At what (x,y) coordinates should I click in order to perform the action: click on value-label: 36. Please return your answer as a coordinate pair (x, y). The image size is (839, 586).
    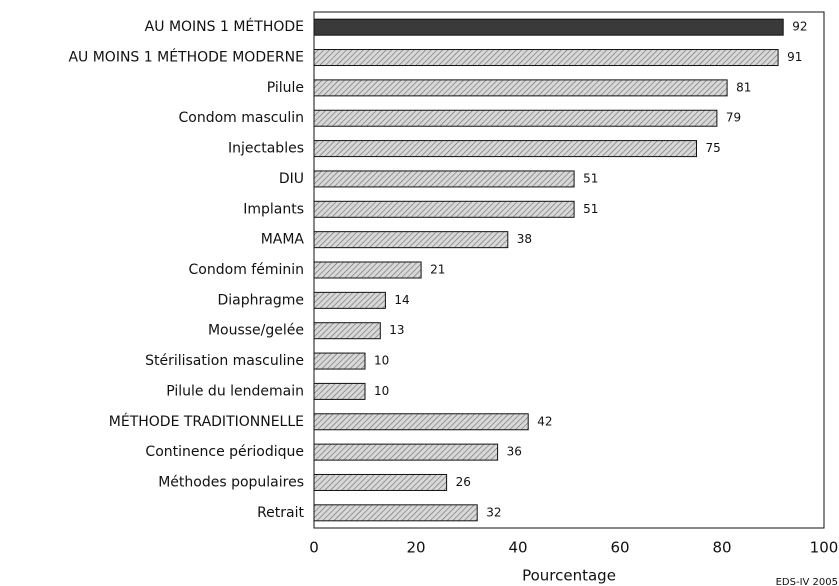
    Looking at the image, I should click on (514, 452).